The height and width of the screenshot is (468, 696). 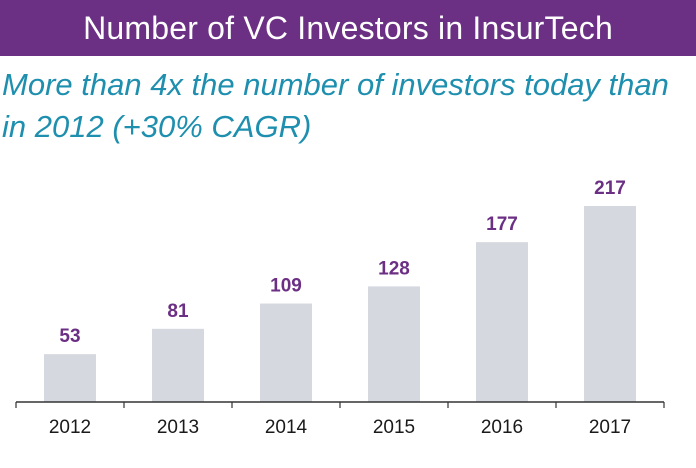 What do you see at coordinates (502, 322) in the screenshot?
I see `bar-2016` at bounding box center [502, 322].